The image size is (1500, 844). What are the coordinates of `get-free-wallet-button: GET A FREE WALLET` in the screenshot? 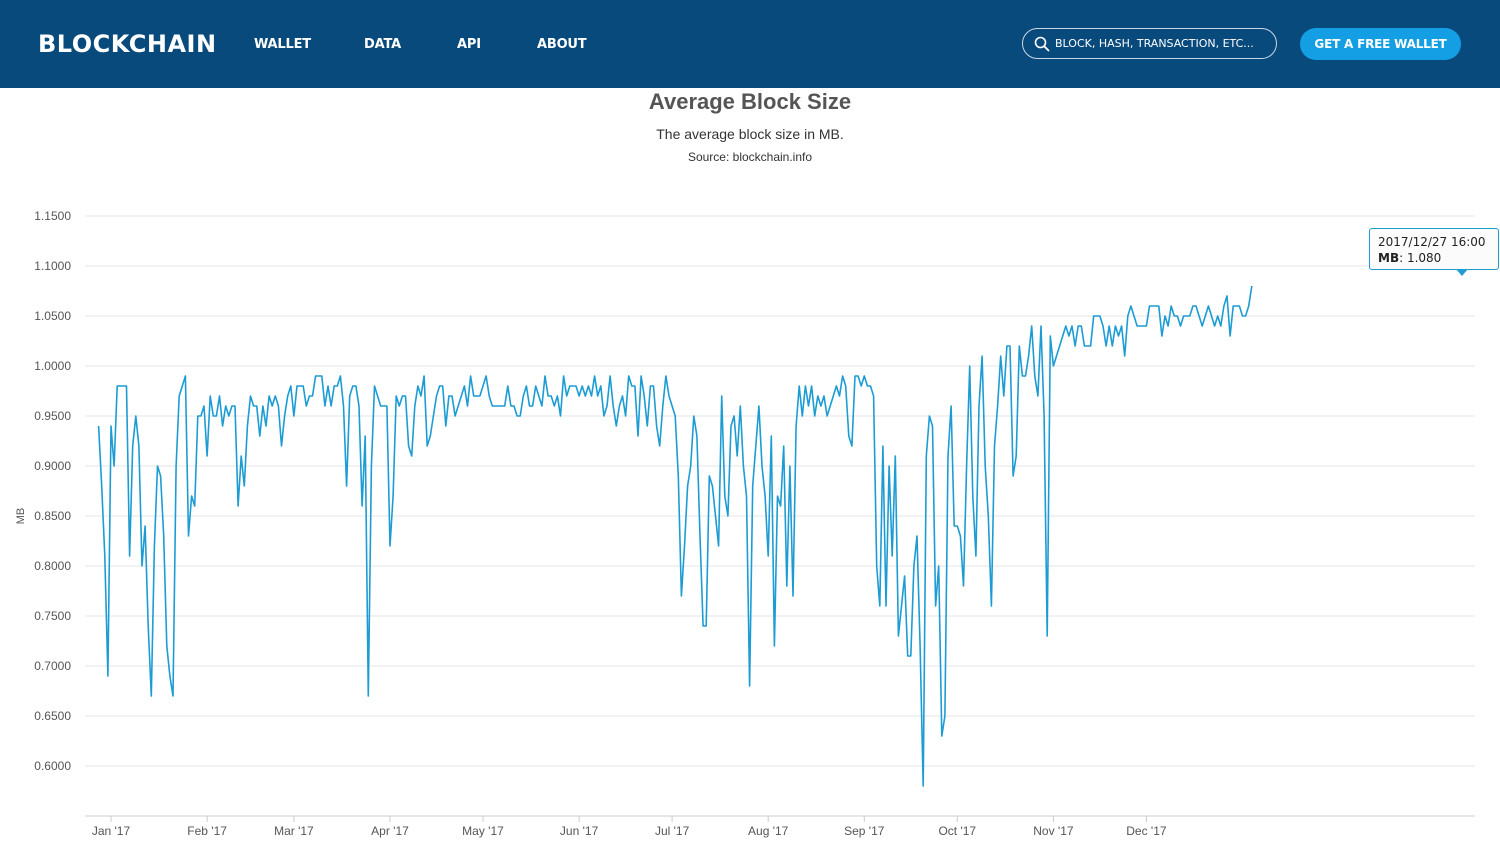 It's located at (1380, 44).